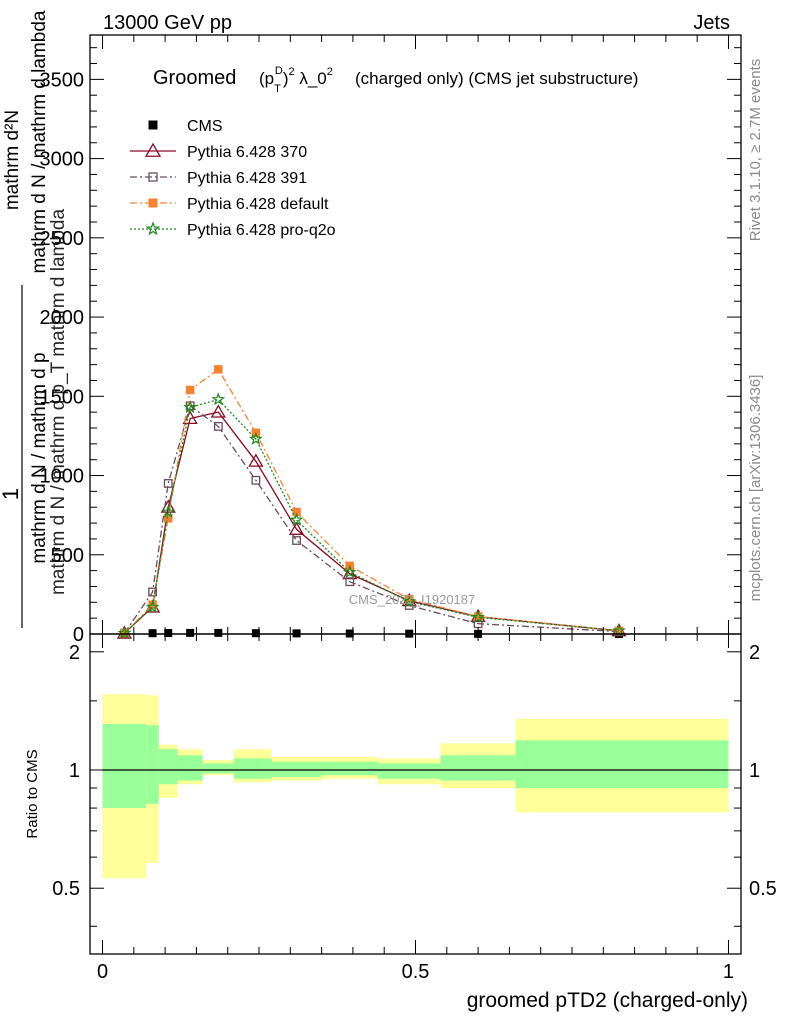  What do you see at coordinates (296, 80) in the screenshot?
I see `title-formula: (pTD)2 λ_02` at bounding box center [296, 80].